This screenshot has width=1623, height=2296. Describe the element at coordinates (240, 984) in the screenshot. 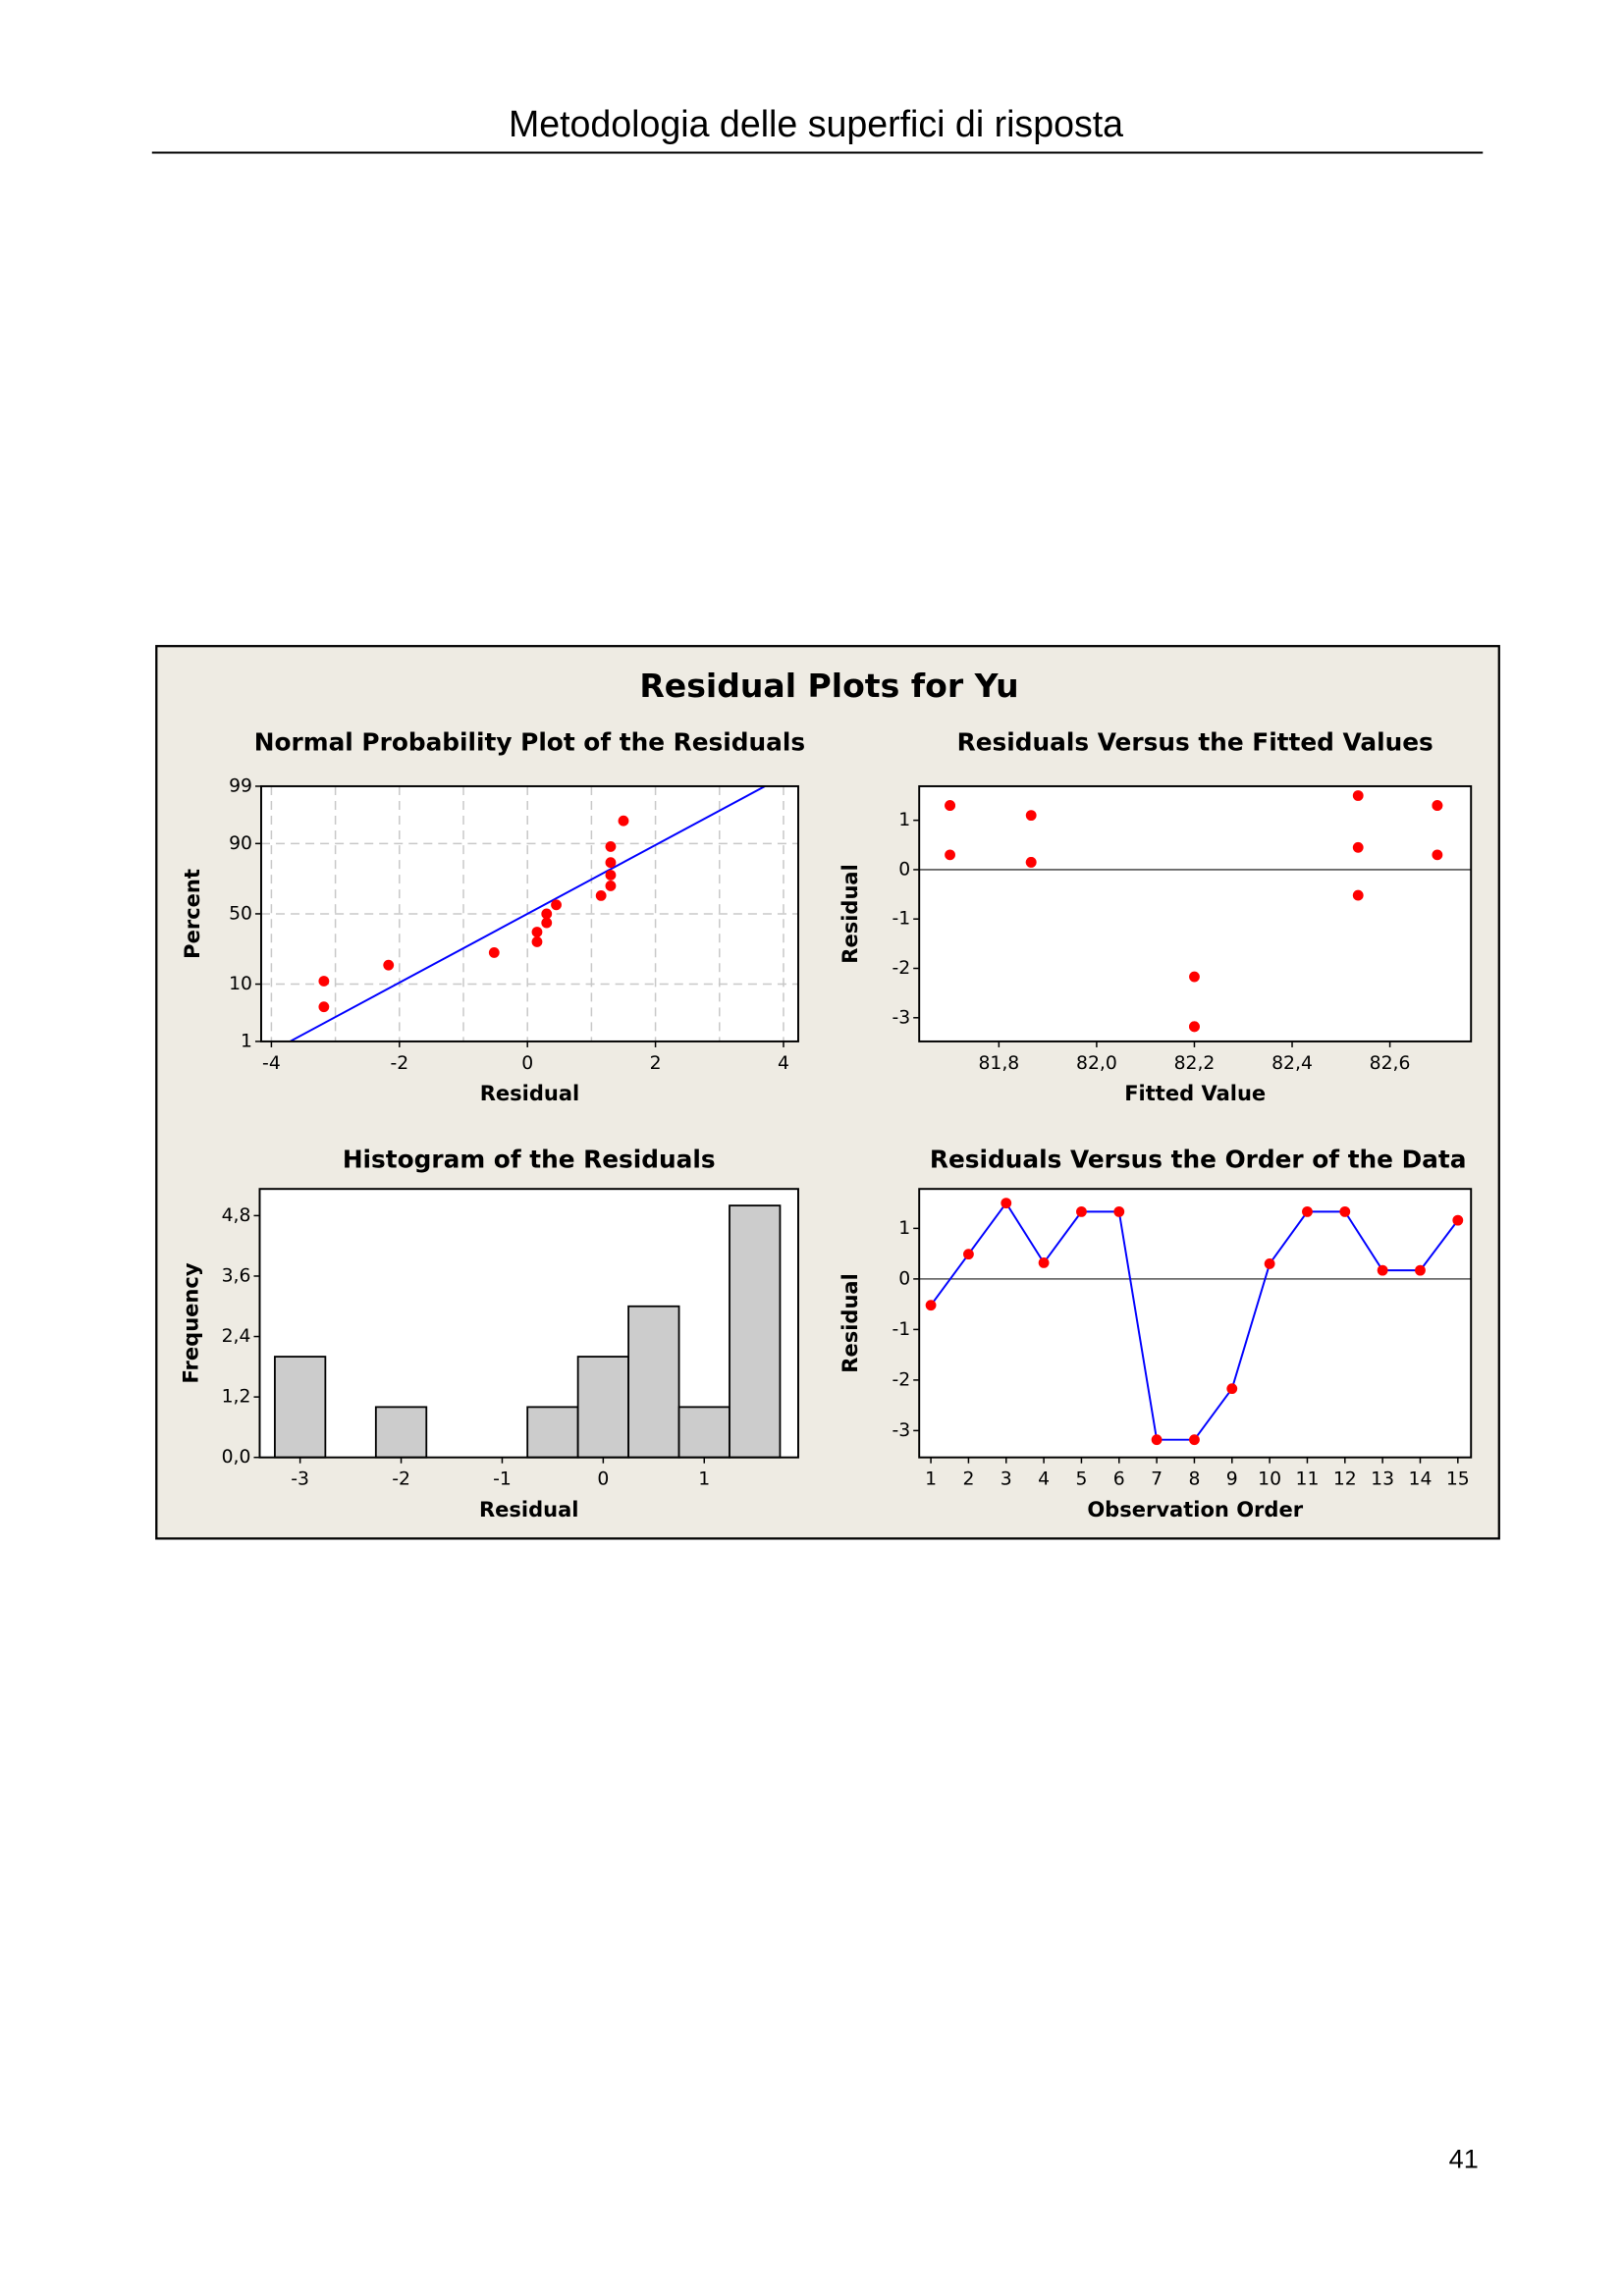

I see `y-tick-label: 10` at that location.